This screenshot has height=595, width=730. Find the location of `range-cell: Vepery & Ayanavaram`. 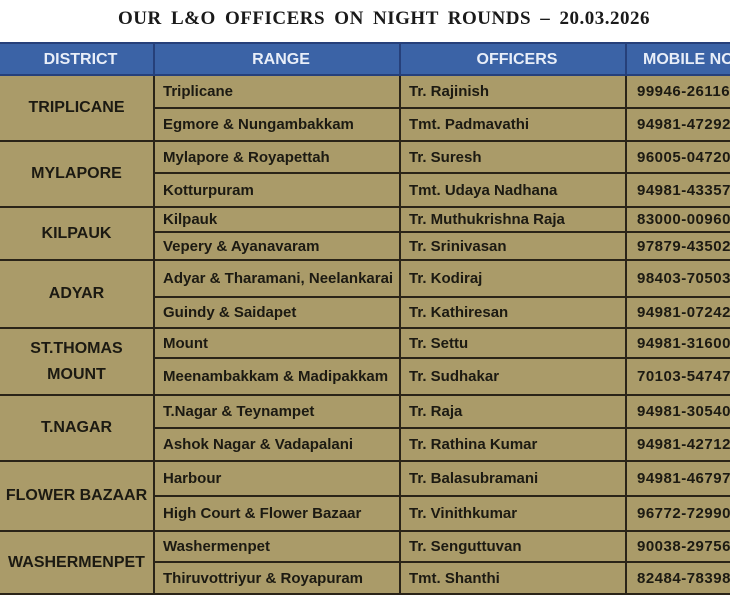

range-cell: Vepery & Ayanavaram is located at coordinates (277, 246).